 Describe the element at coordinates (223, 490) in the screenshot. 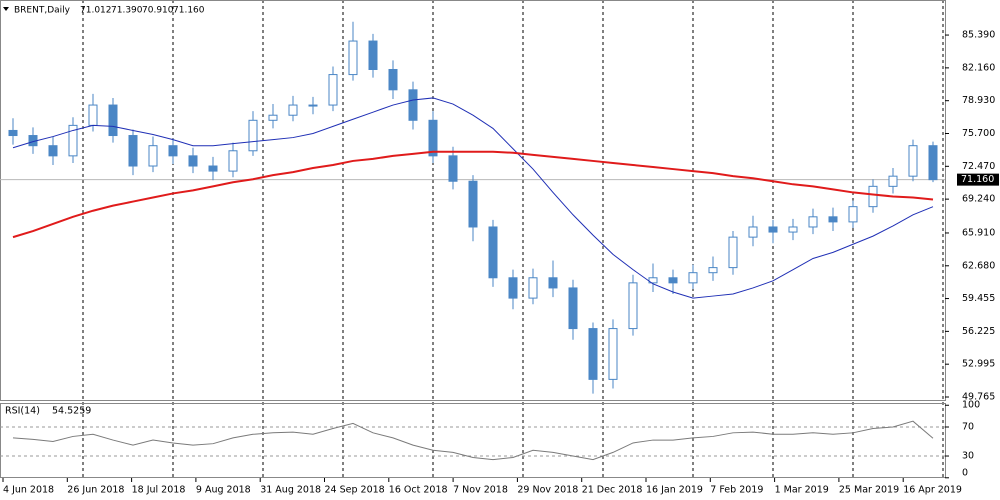

I see `x-tick-label: 9 Aug 2018` at that location.